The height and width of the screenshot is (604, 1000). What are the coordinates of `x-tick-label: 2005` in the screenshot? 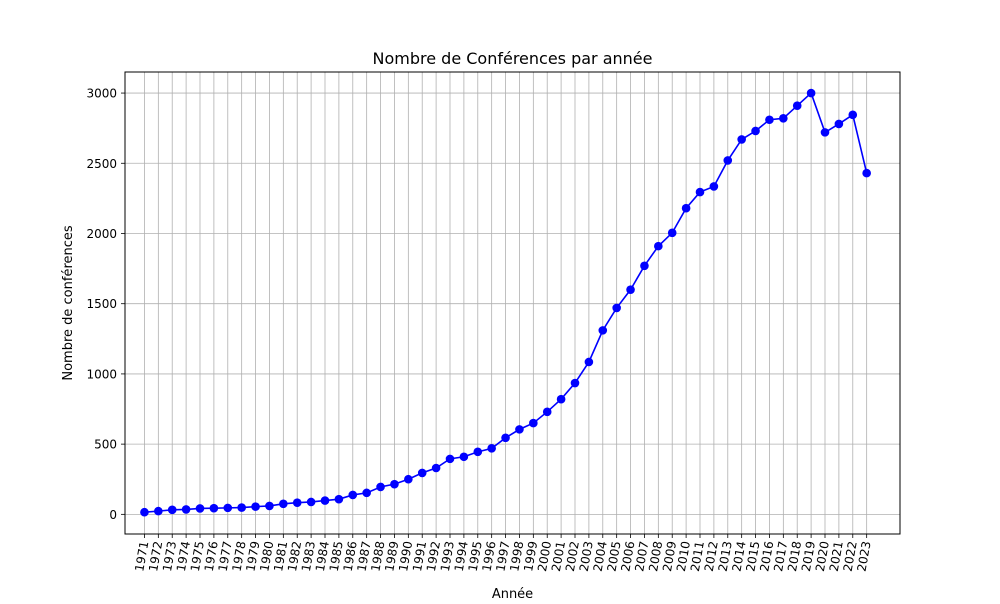 It's located at (614, 556).